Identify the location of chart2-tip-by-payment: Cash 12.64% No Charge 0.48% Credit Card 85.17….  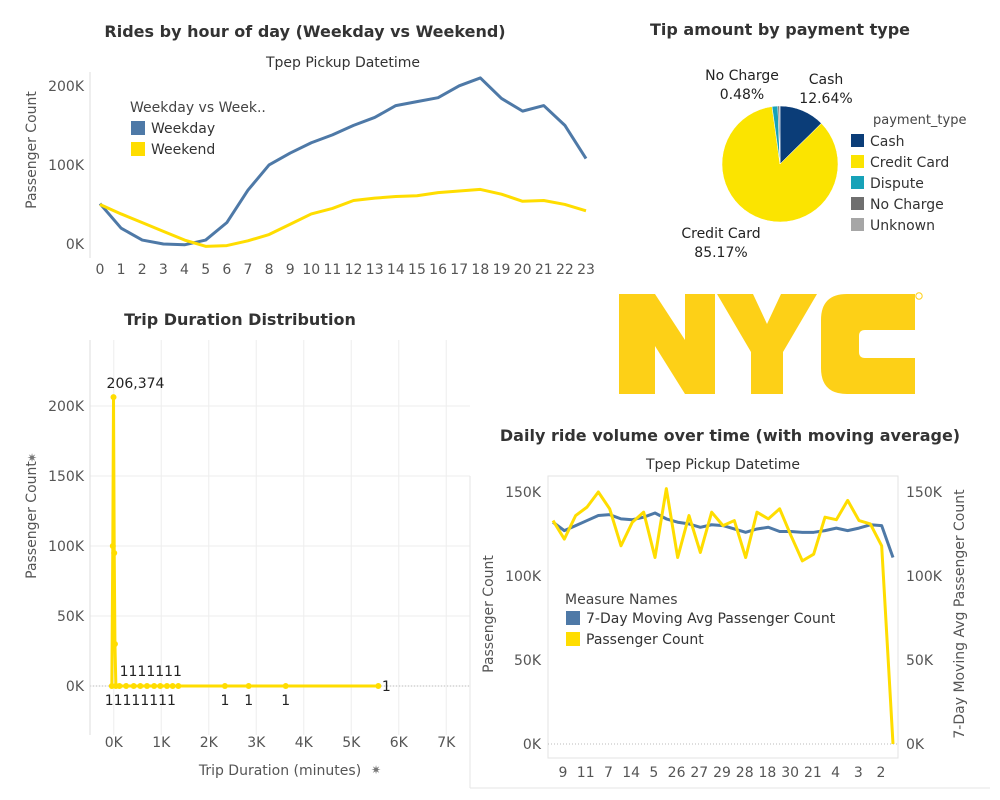
(805, 145).